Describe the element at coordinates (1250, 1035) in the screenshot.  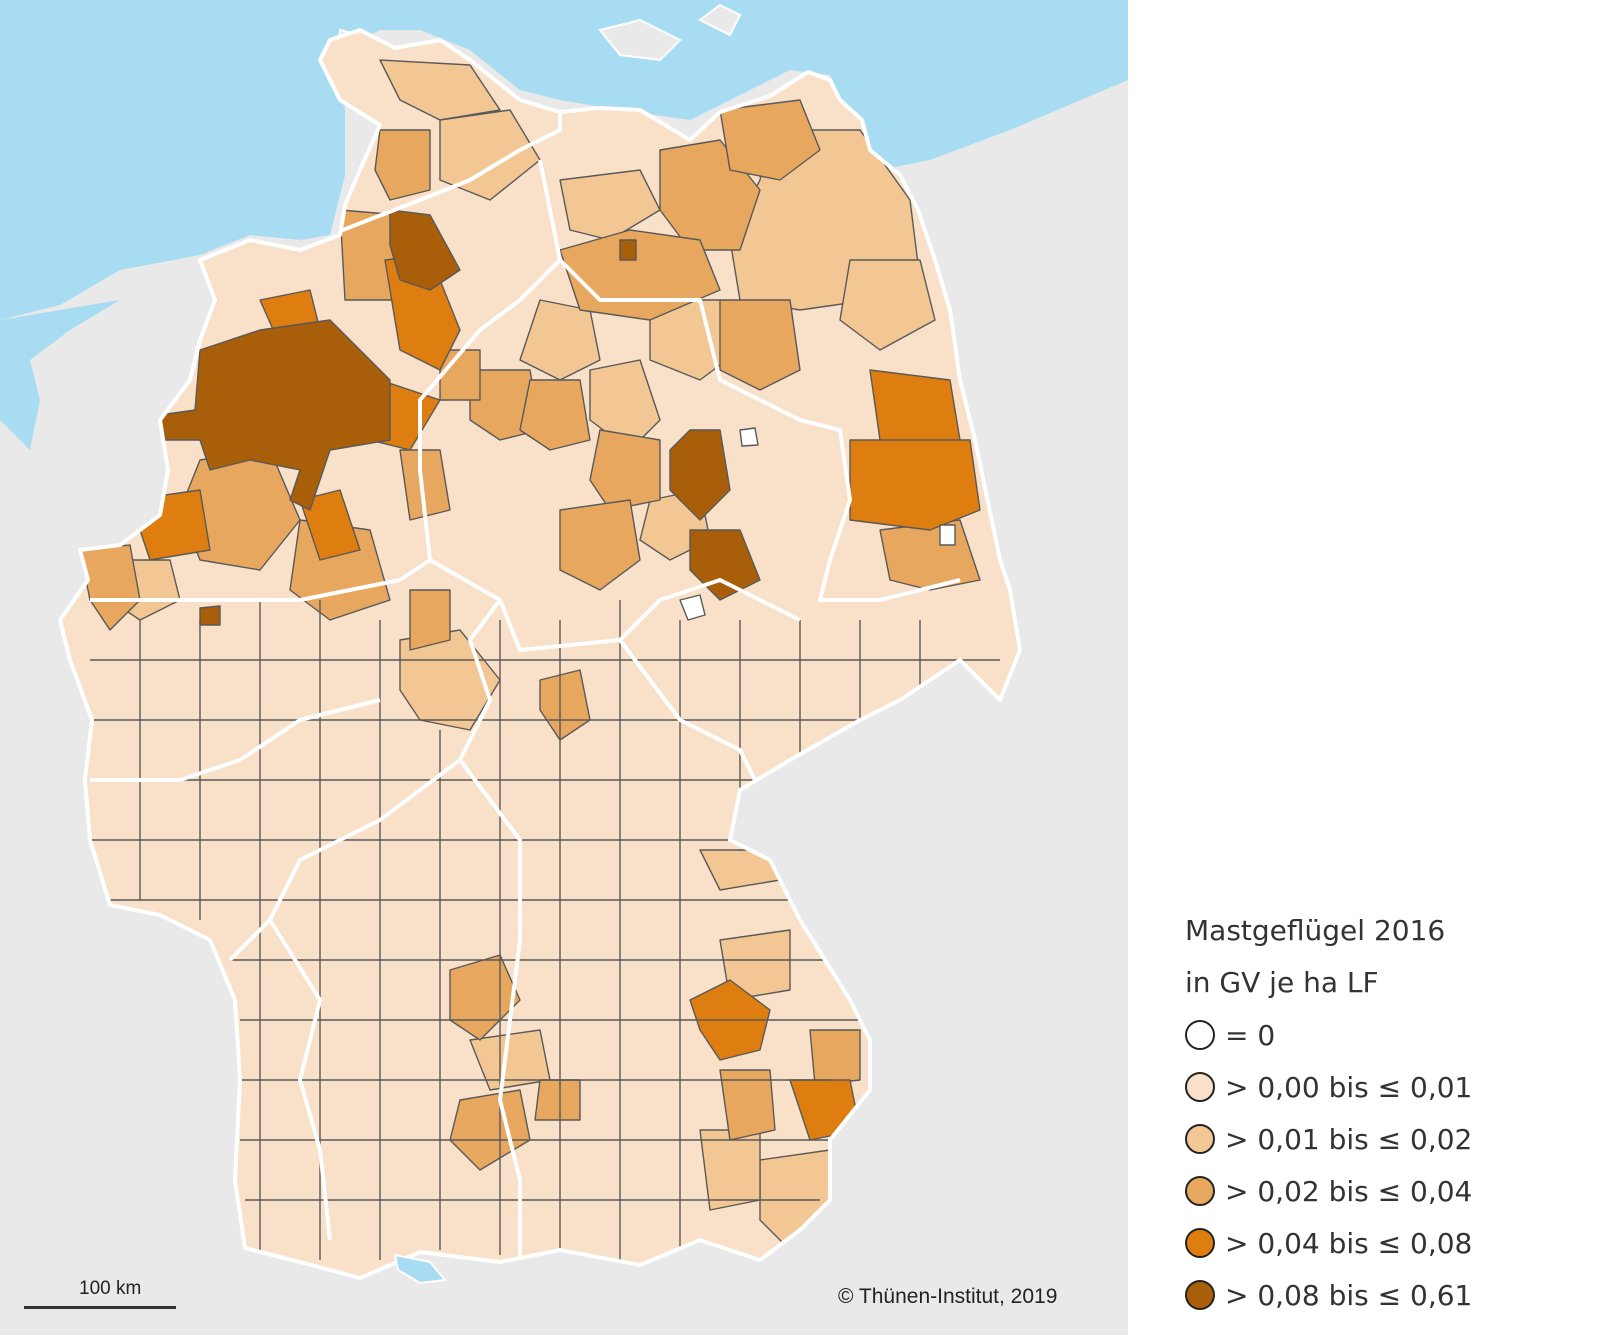
I see `legend-item-label: = 0` at that location.